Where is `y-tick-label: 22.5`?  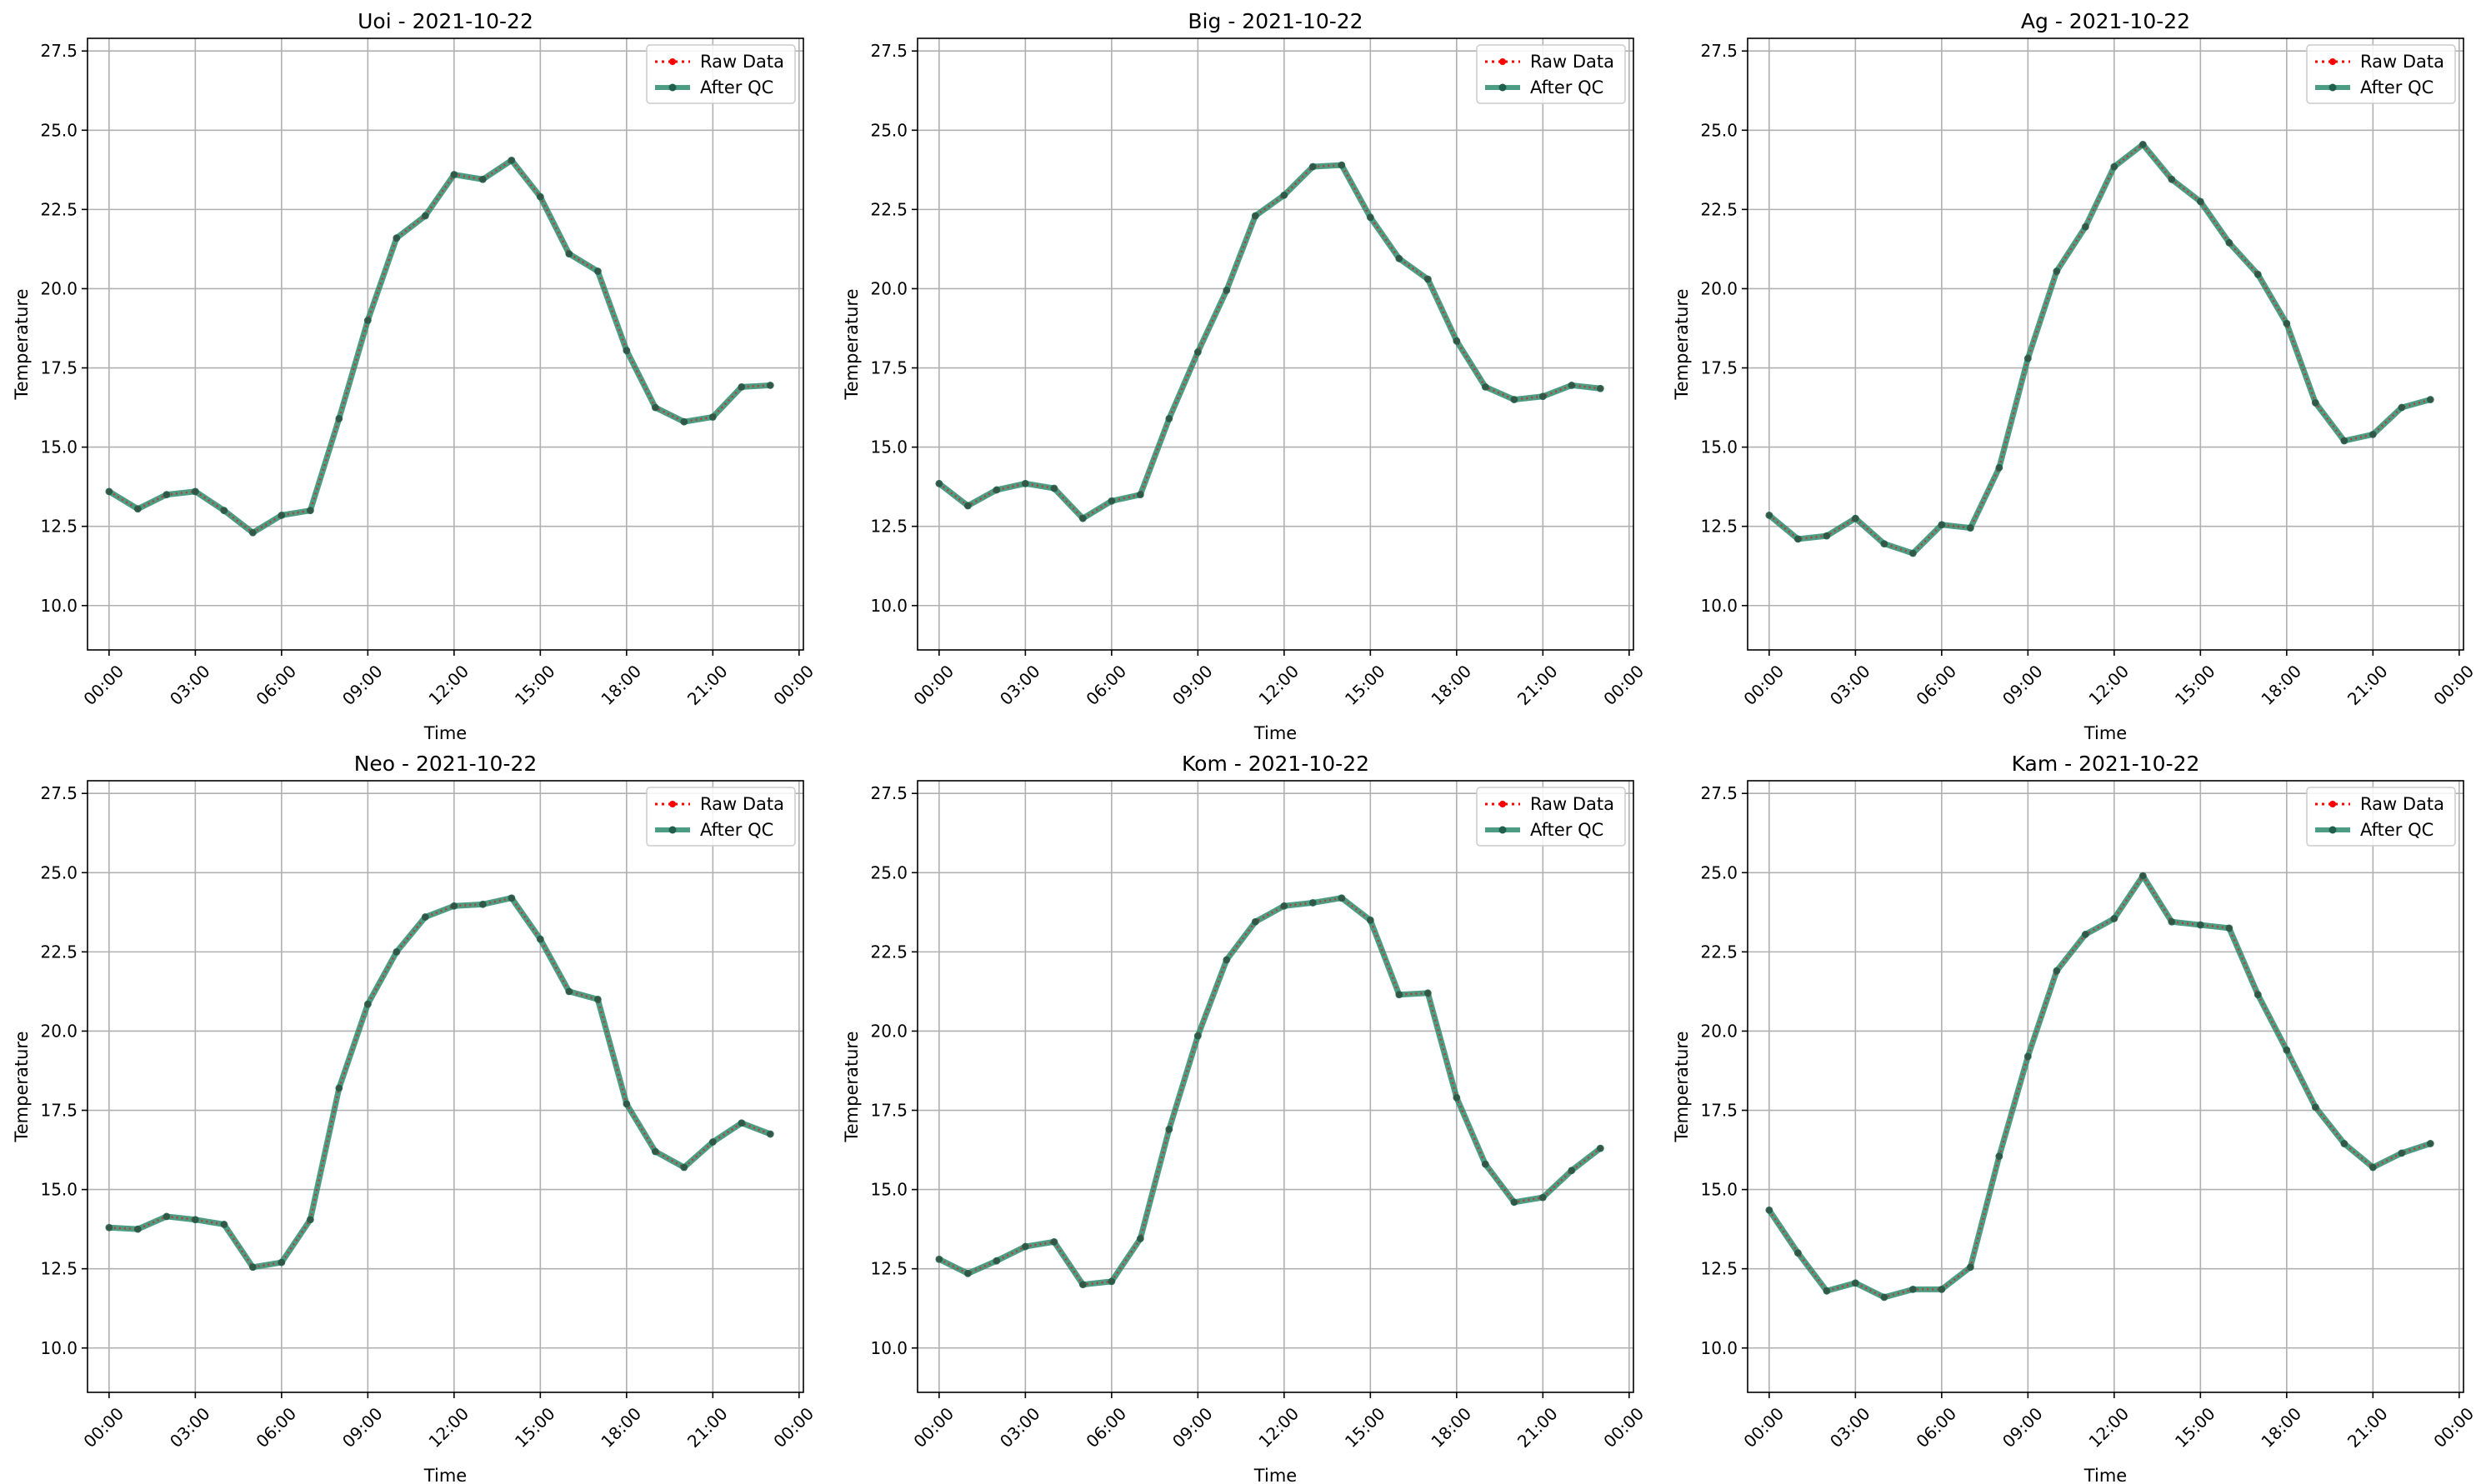
y-tick-label: 22.5 is located at coordinates (889, 952).